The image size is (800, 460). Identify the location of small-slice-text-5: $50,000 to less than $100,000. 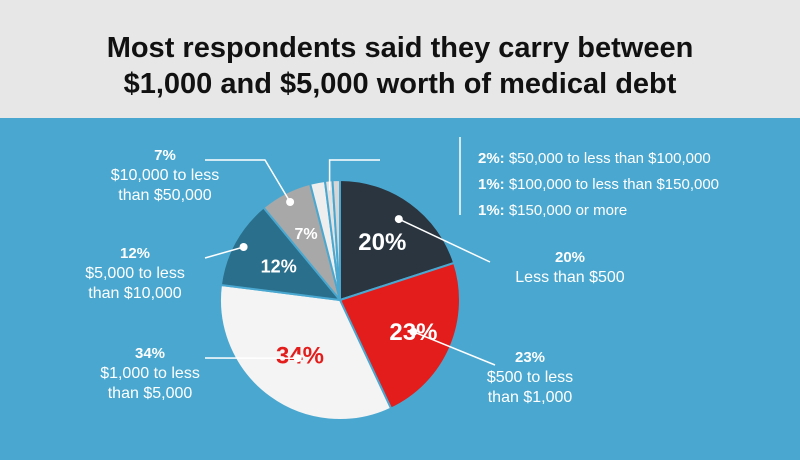
(610, 158).